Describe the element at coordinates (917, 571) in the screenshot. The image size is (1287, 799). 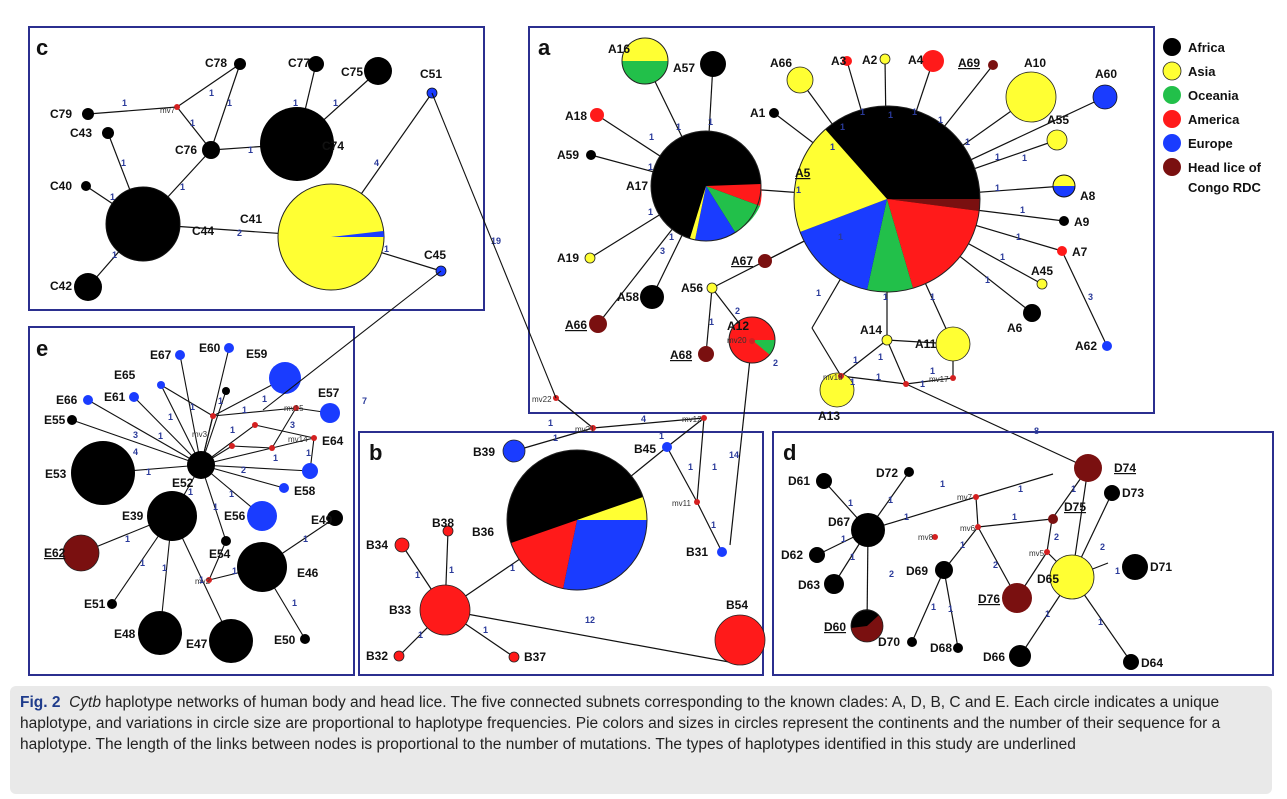
I see `svg-text: D69` at that location.